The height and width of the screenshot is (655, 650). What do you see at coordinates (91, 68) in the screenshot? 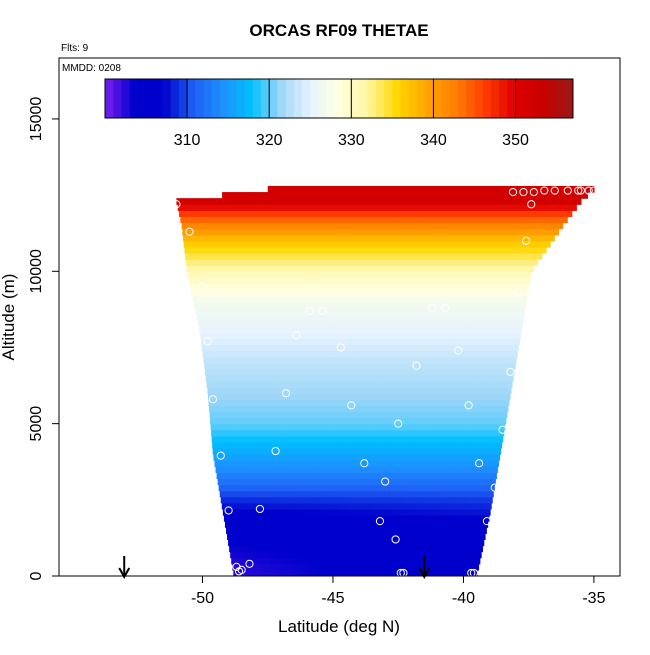
I see `date-note: MMDD: 0208` at bounding box center [91, 68].